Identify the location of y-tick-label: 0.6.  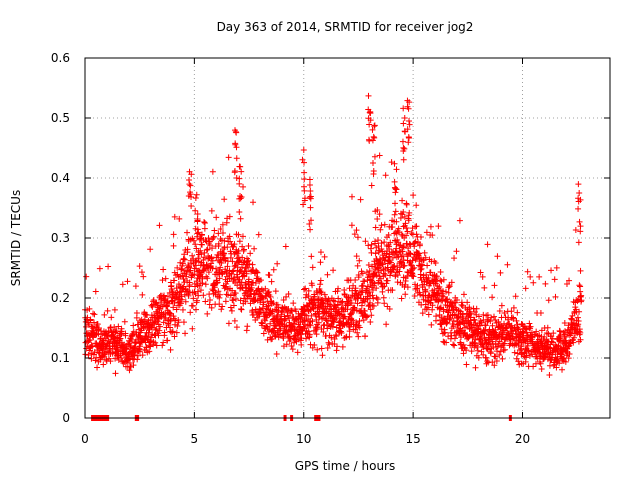
(60, 58).